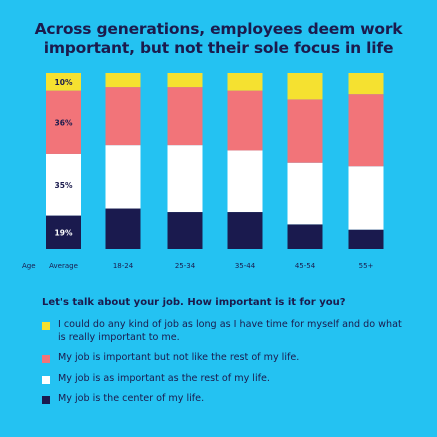  What do you see at coordinates (227, 399) in the screenshot?
I see `legend-item: My job is the center of my life.` at bounding box center [227, 399].